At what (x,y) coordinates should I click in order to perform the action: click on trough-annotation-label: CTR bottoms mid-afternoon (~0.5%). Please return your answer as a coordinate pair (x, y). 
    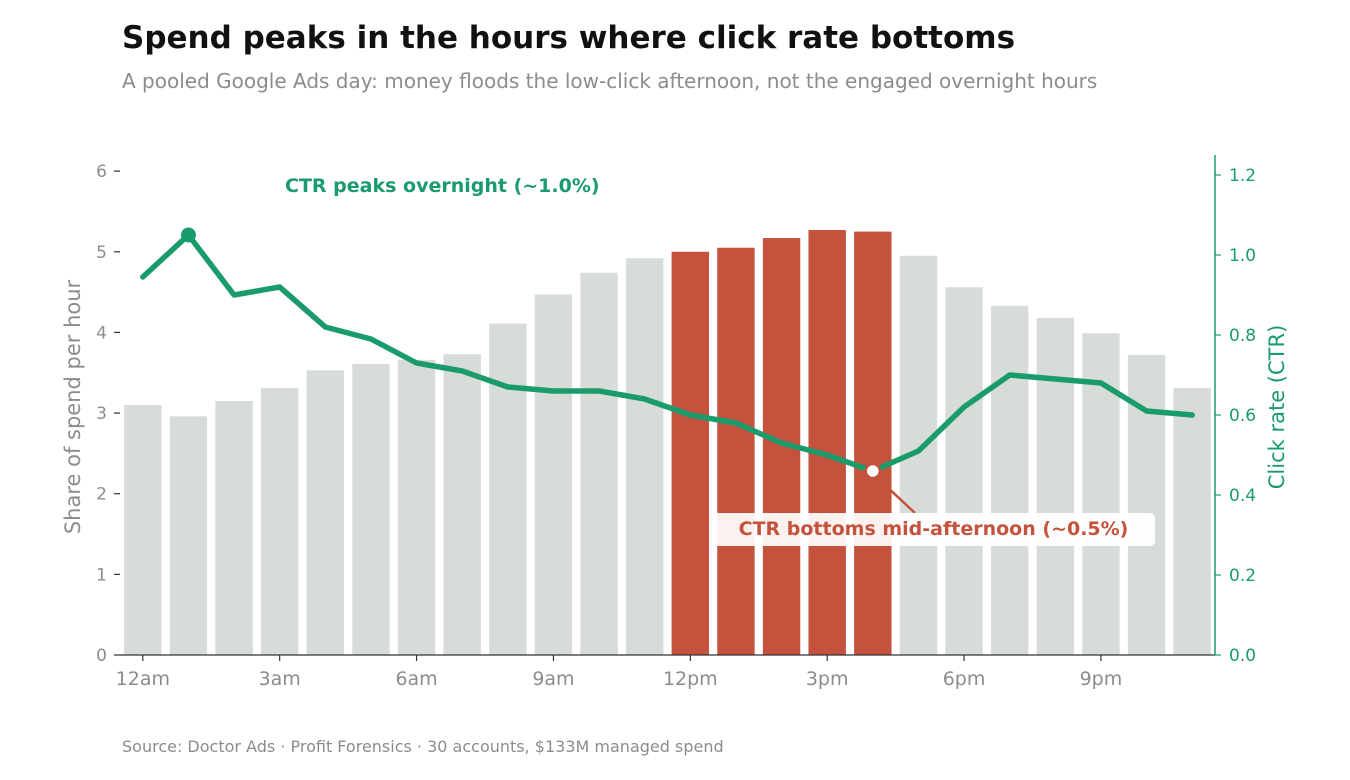
    Looking at the image, I should click on (934, 529).